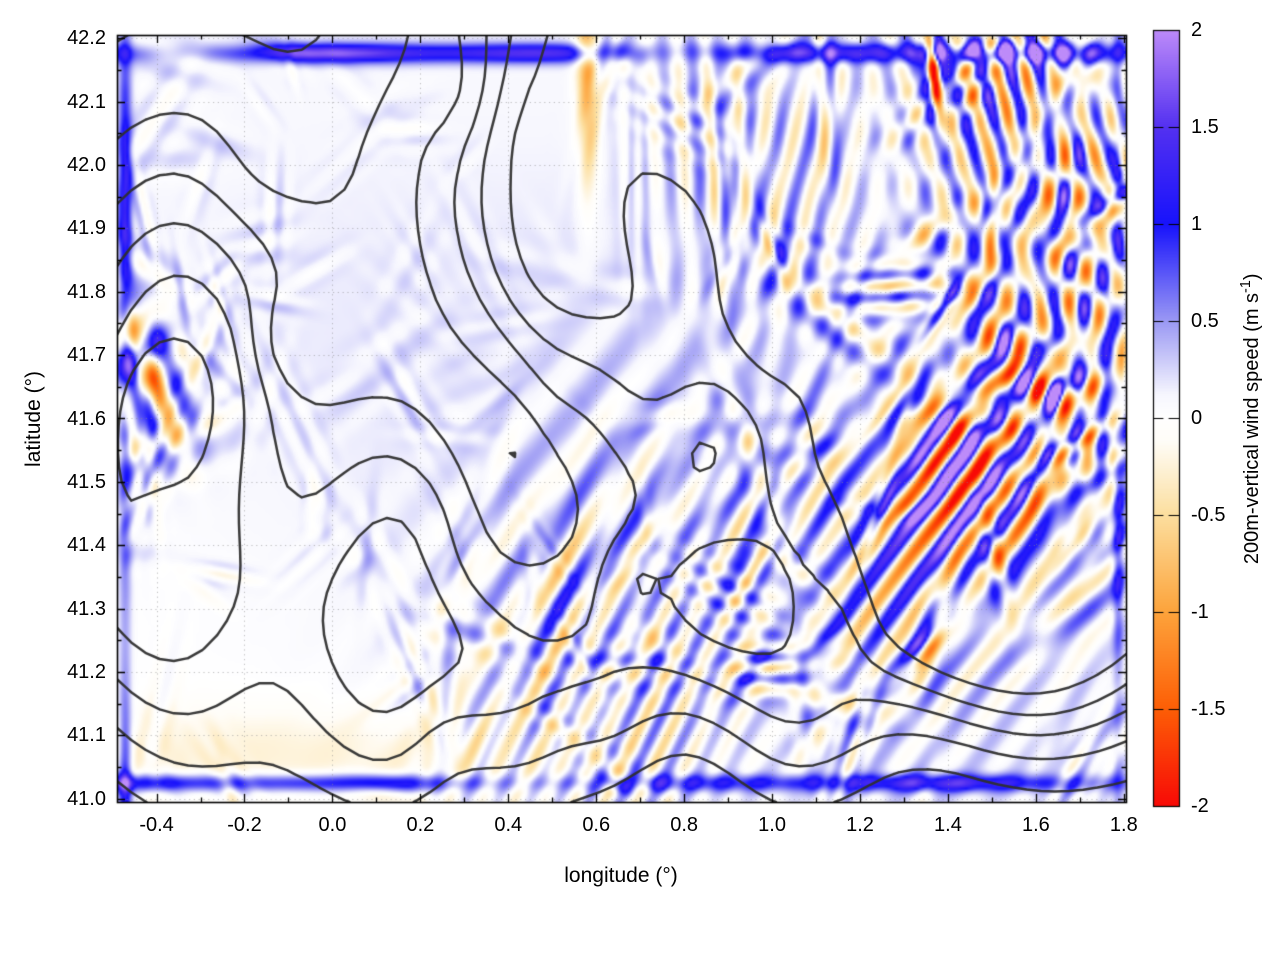  I want to click on y-tick-label: 41.0, so click(86, 798).